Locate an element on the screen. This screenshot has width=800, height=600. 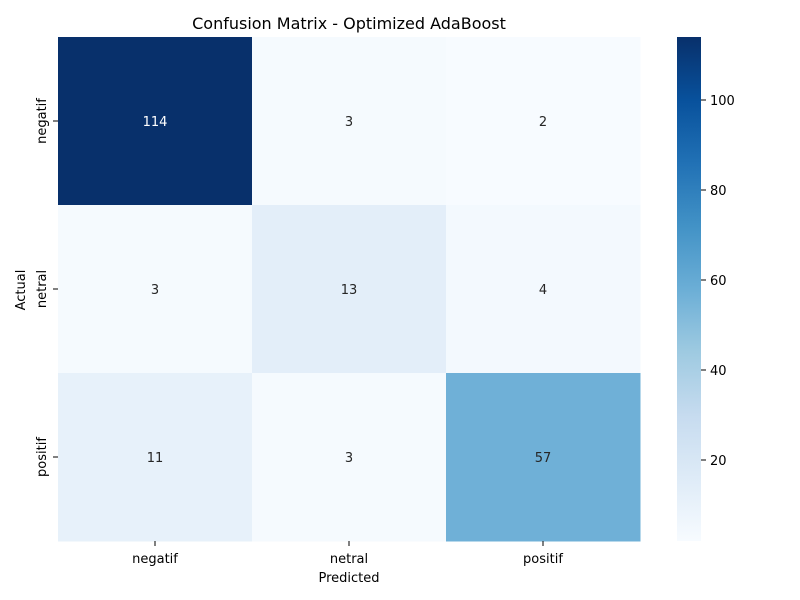
colorbar-tick-label: 80 is located at coordinates (718, 191).